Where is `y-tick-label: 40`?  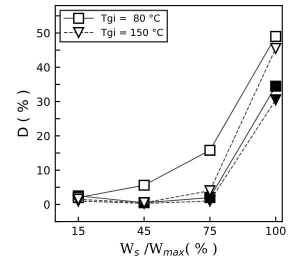 y-tick-label: 40 is located at coordinates (43, 67).